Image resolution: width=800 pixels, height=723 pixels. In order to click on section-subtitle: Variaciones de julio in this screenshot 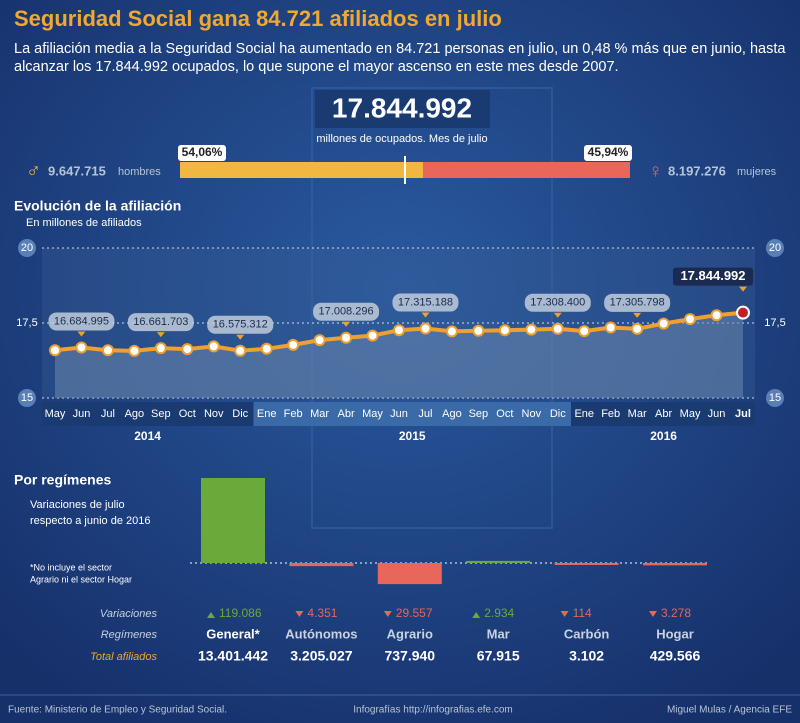, I will do `click(77, 505)`.